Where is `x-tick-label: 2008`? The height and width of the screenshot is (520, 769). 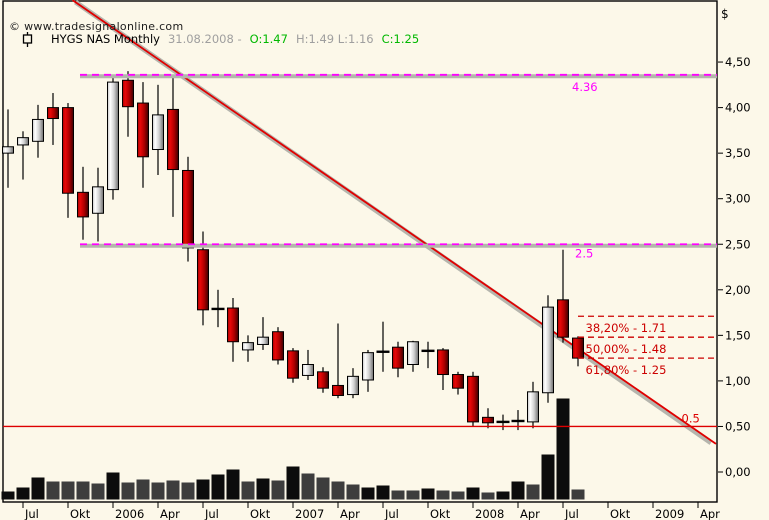
x-tick-label: 2008 is located at coordinates (489, 513).